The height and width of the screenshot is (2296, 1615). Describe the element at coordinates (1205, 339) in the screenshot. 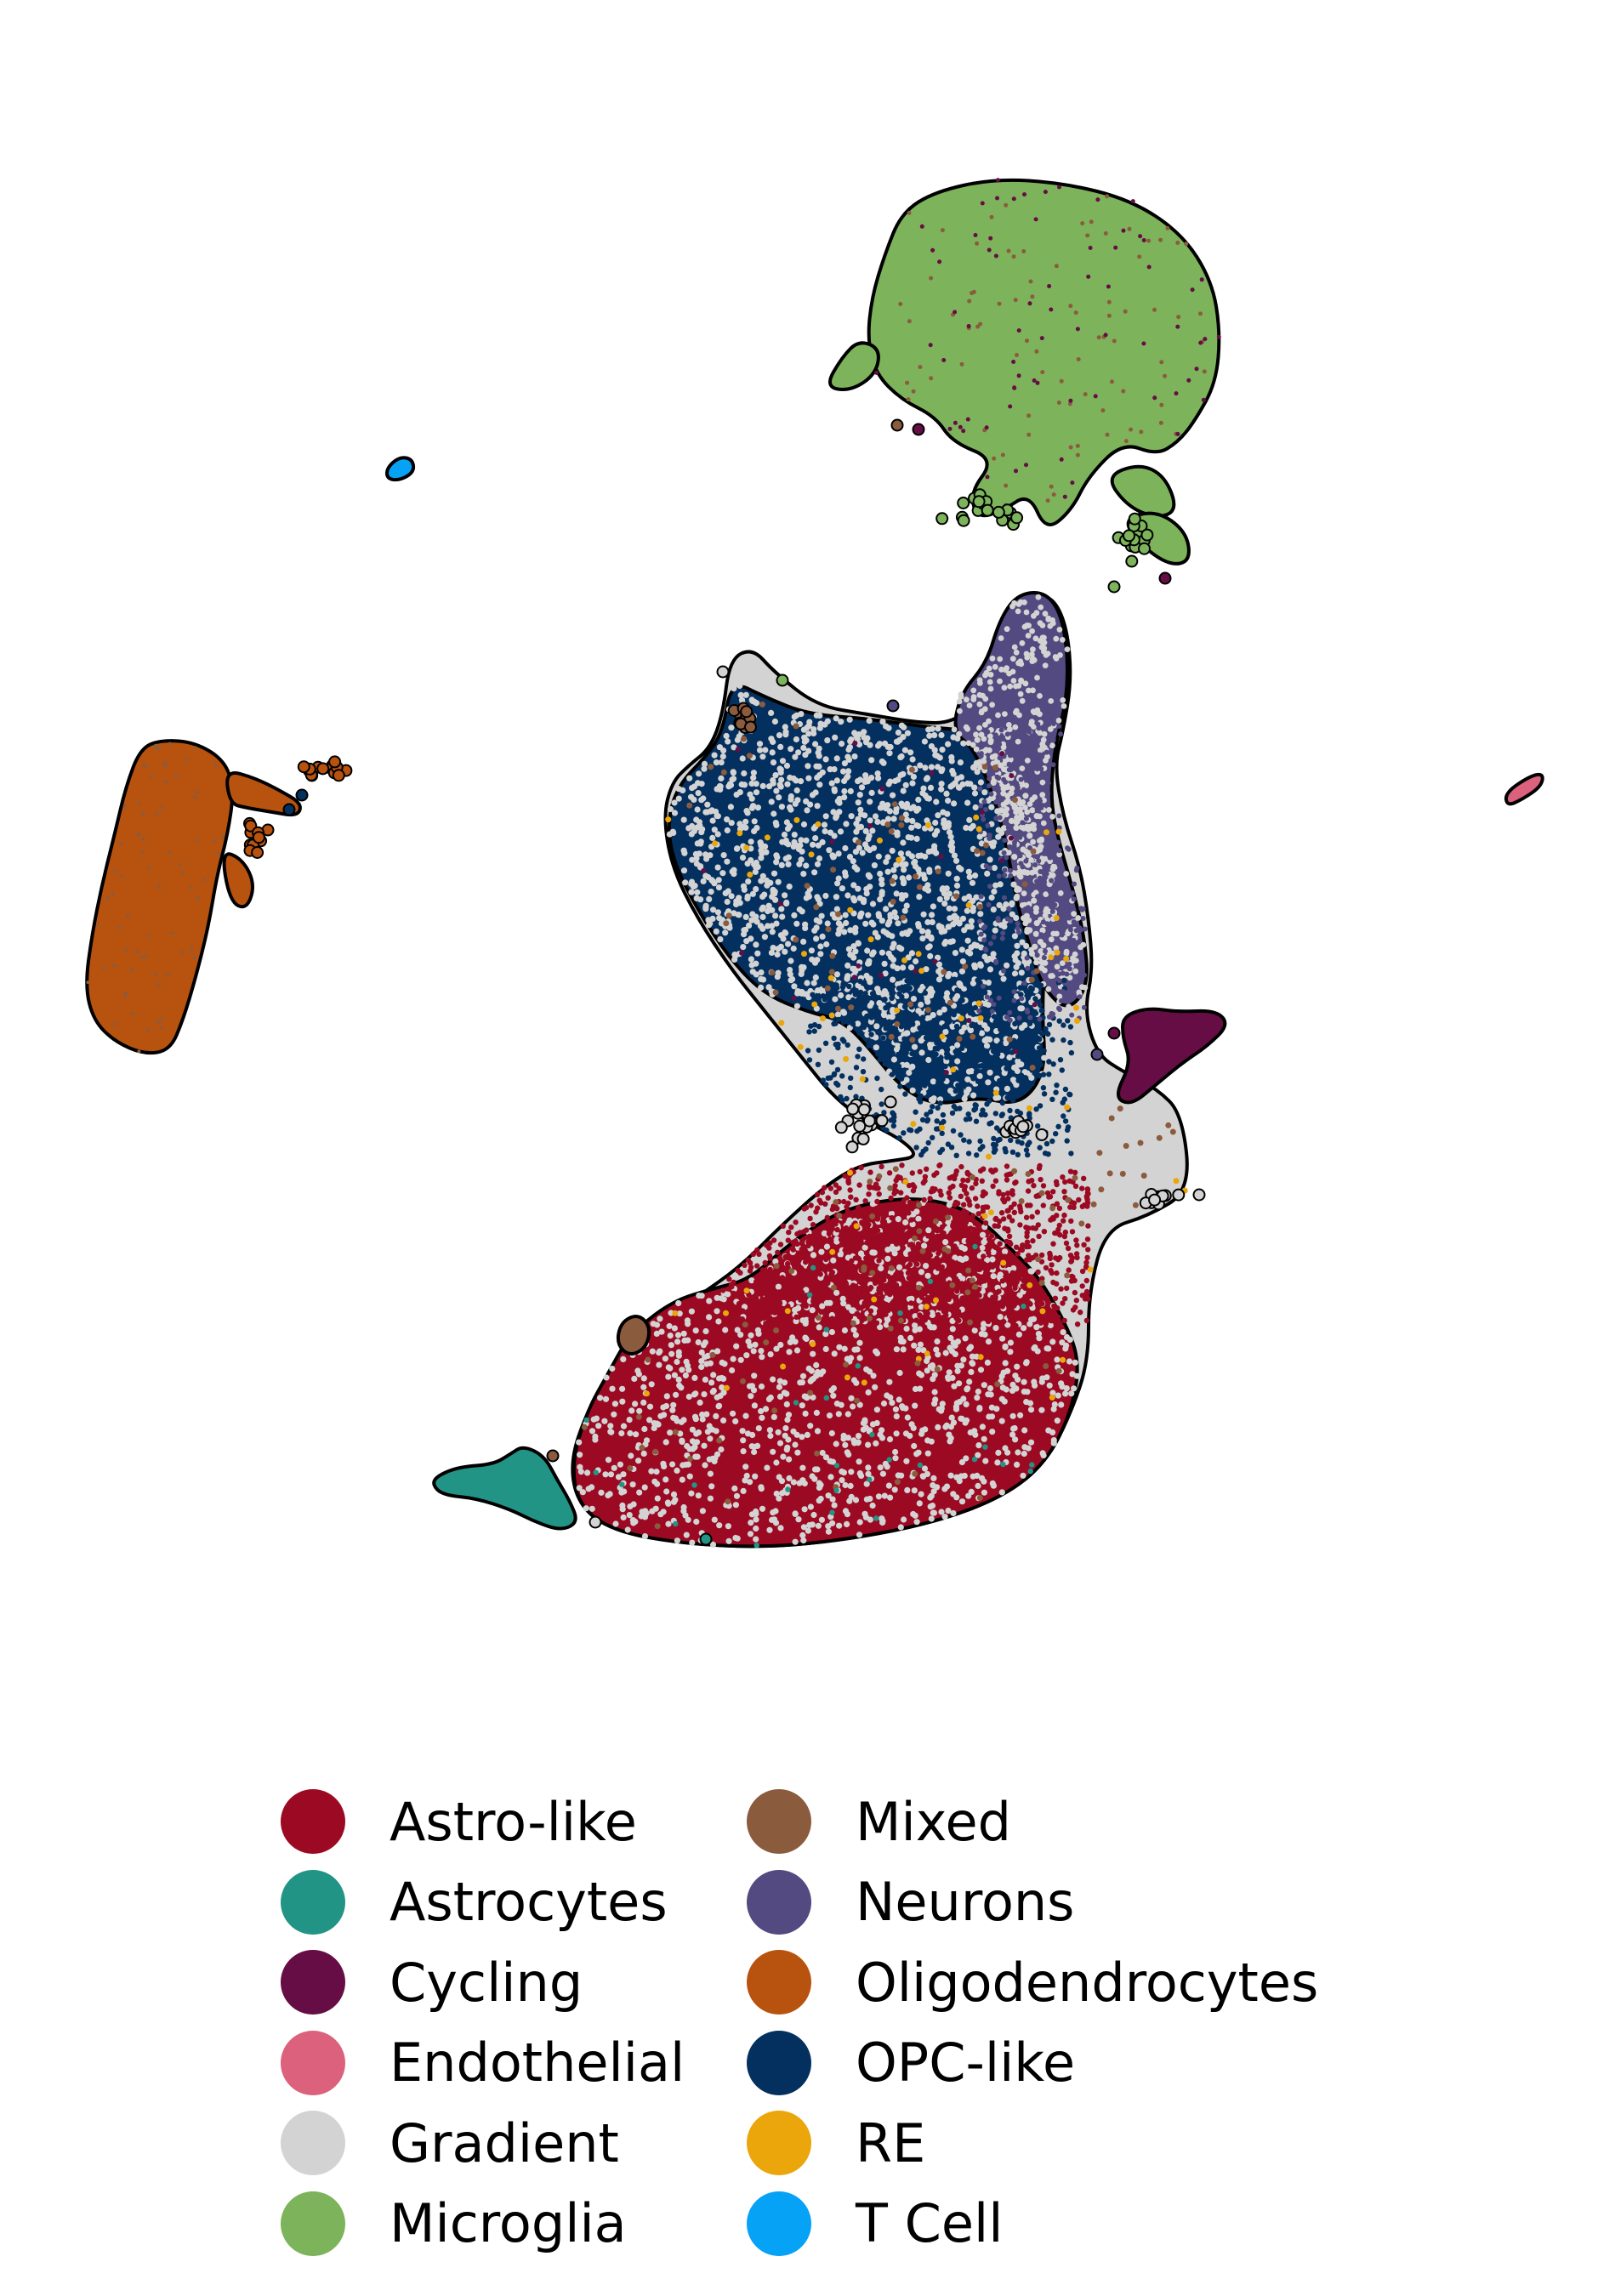

I see `point-cycling` at that location.